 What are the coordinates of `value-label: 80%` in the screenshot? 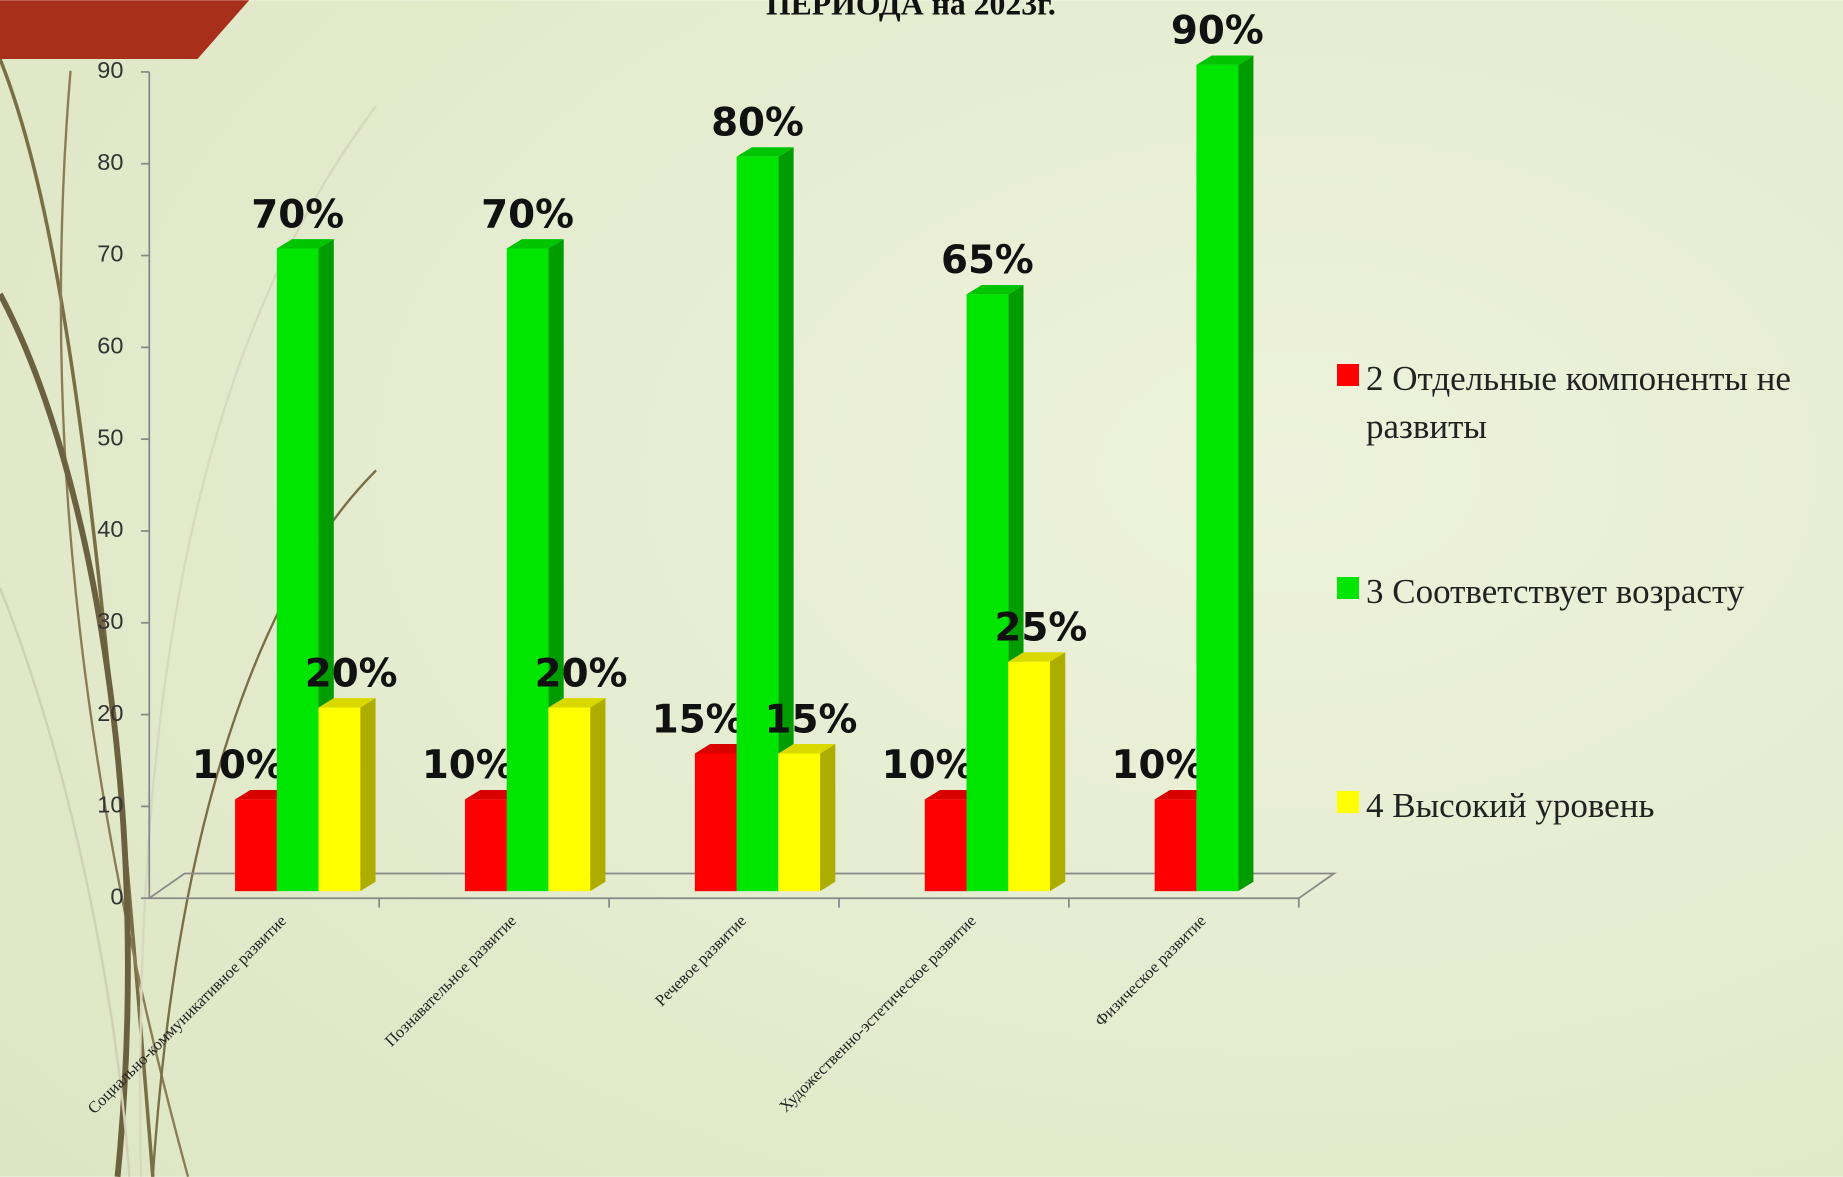 It's located at (757, 123).